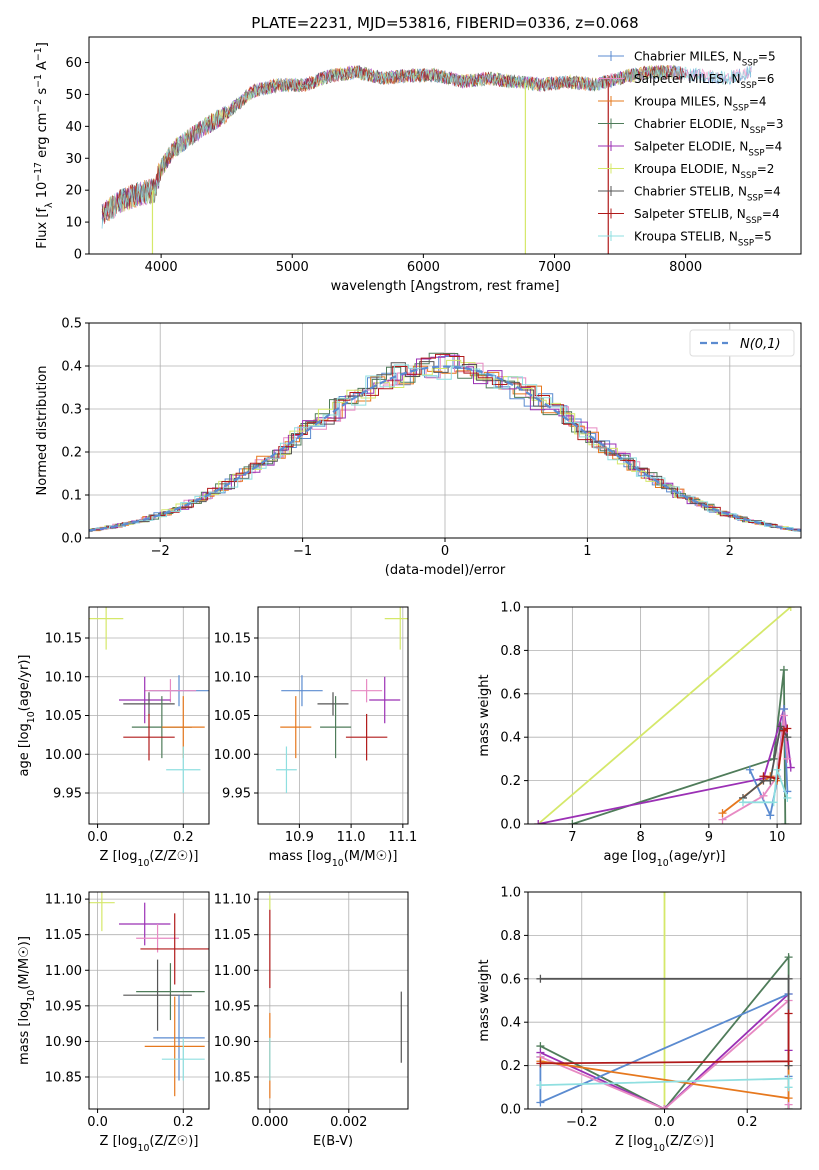 The height and width of the screenshot is (1170, 819). I want to click on legend-box, so click(742, 343).